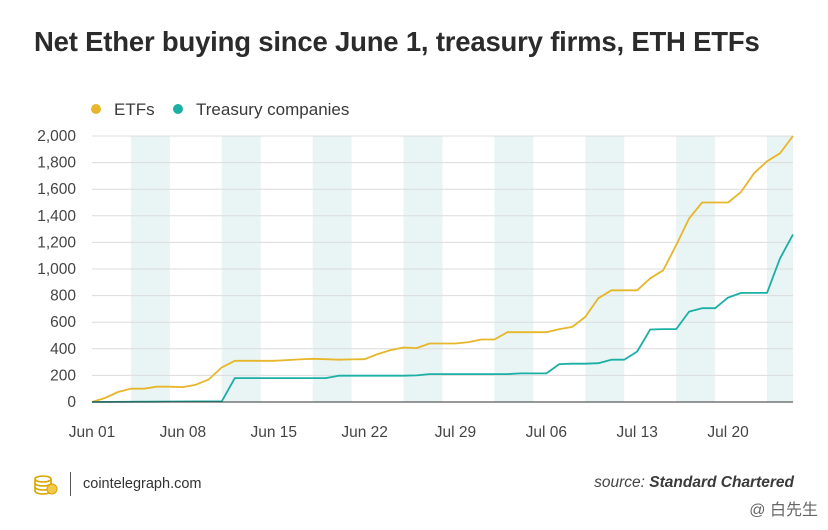 This screenshot has width=828, height=530. Describe the element at coordinates (273, 432) in the screenshot. I see `x-tick-label: Jun 15` at that location.